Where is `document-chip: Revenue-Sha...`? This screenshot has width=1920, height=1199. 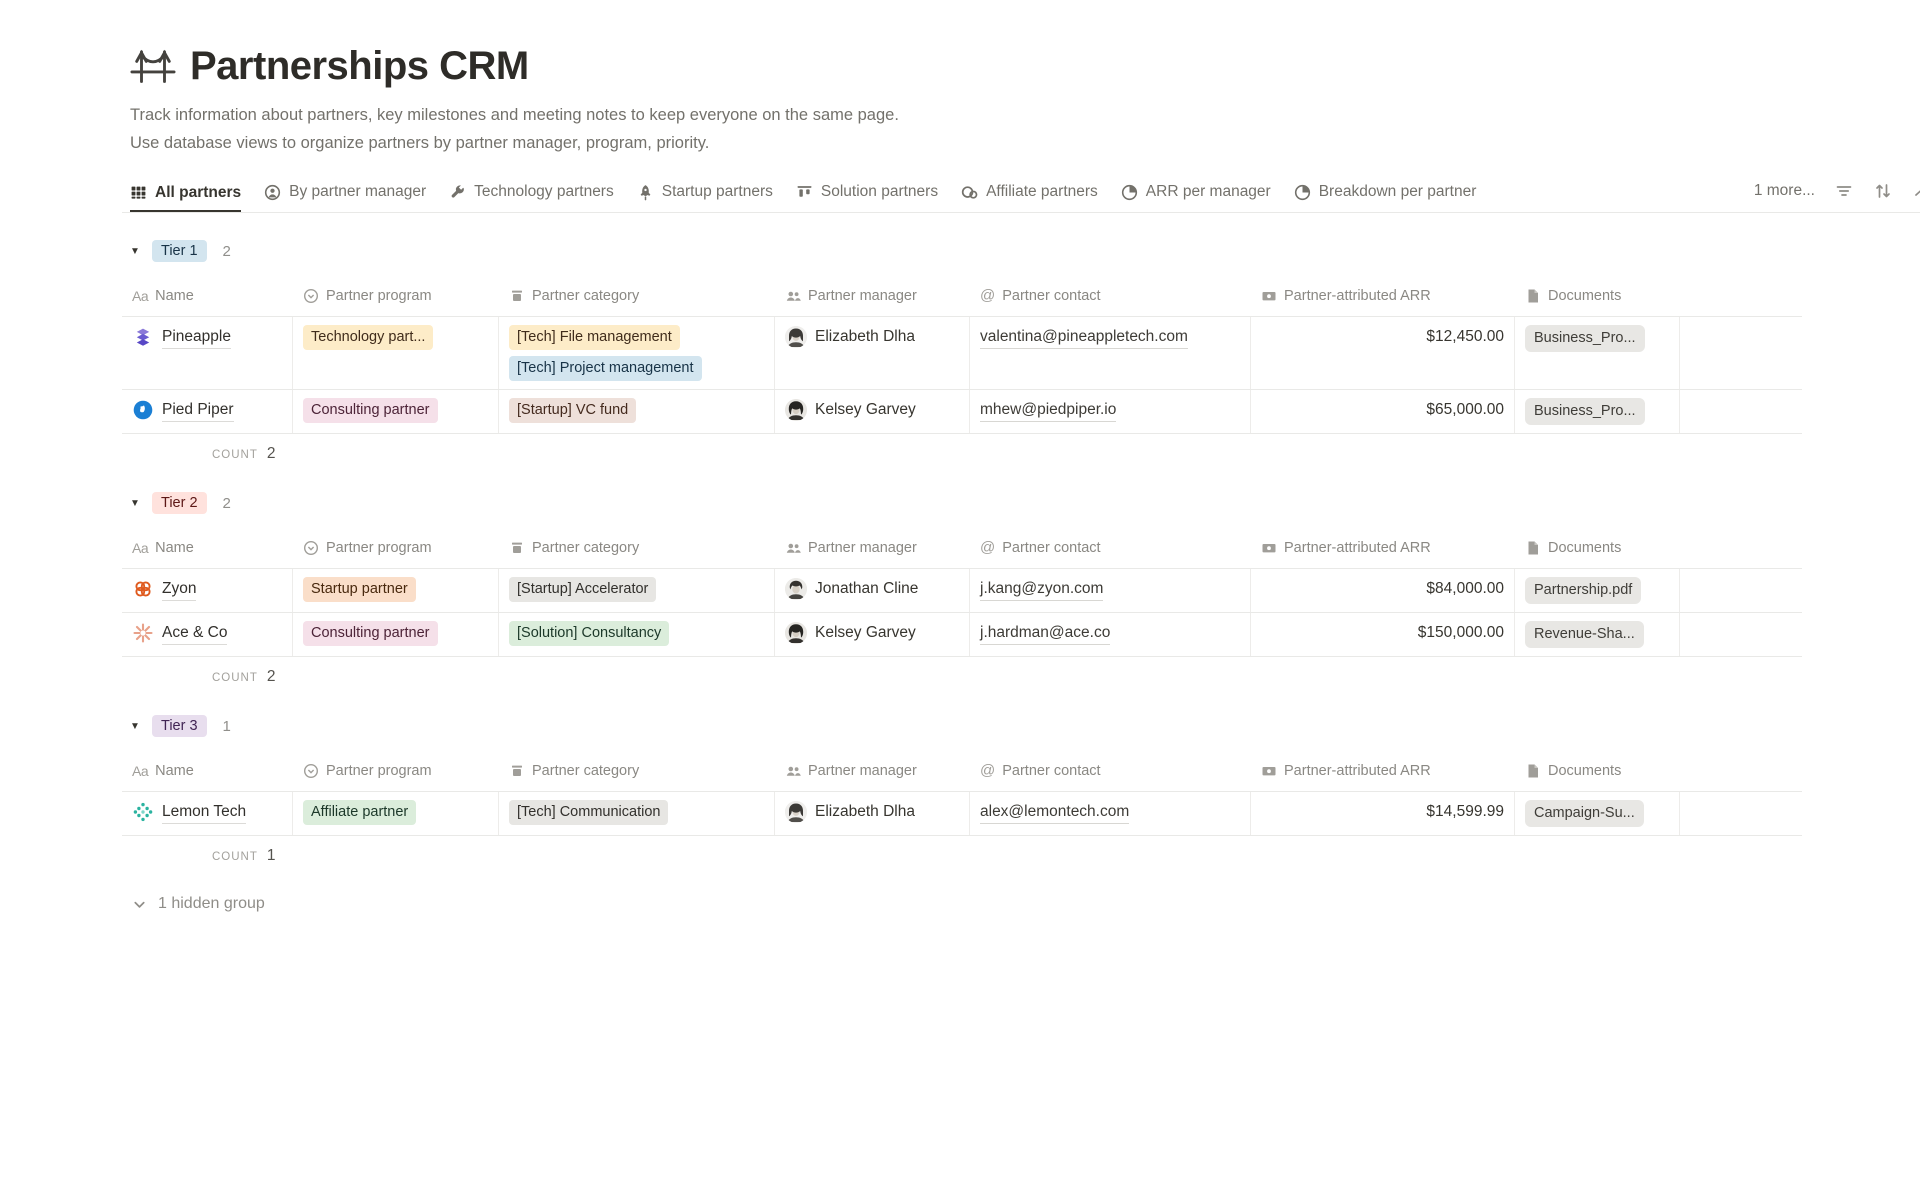
document-chip: Revenue-Sha... is located at coordinates (1584, 634).